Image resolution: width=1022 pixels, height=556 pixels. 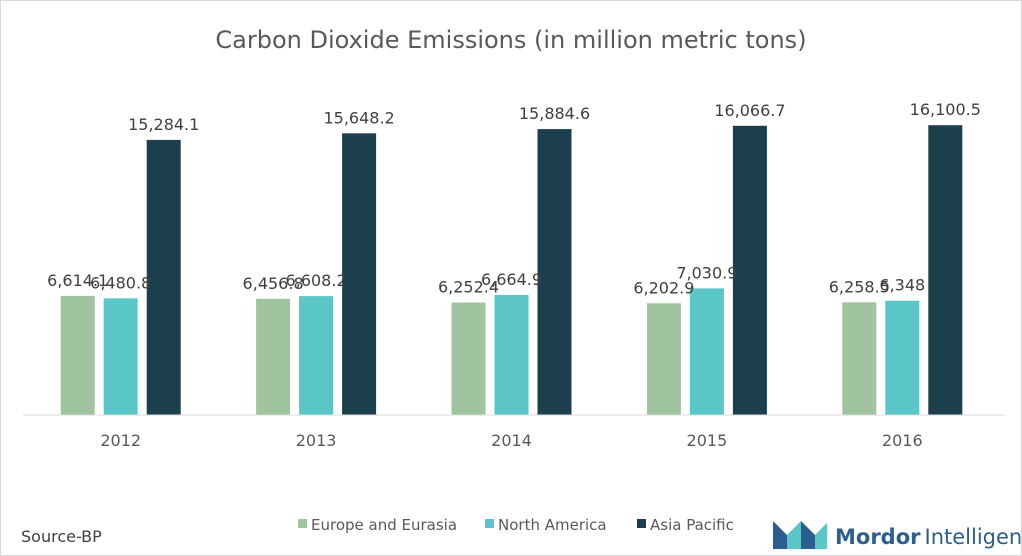 What do you see at coordinates (641, 523) in the screenshot?
I see `legend-swatch-asia-pacific` at bounding box center [641, 523].